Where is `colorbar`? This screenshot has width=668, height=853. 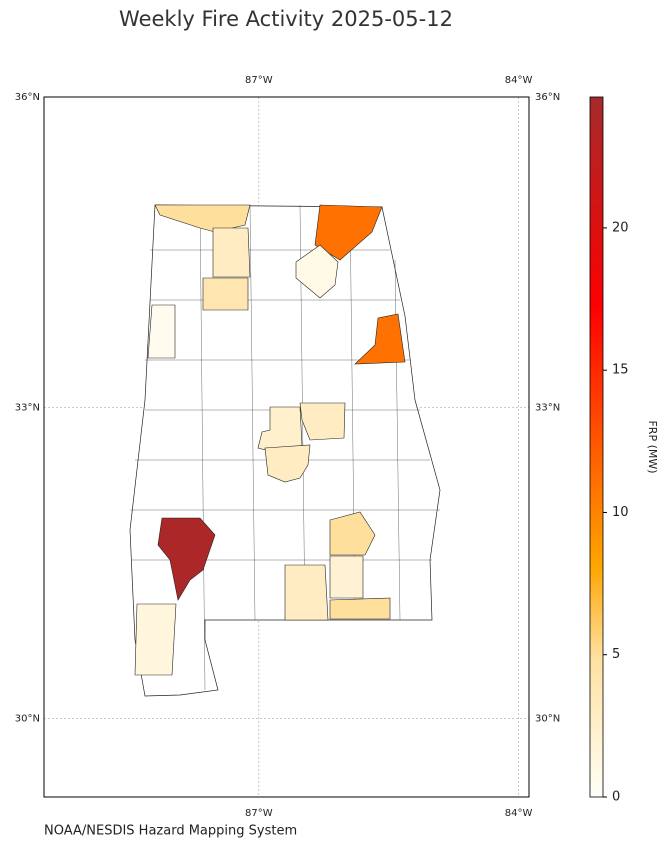
colorbar is located at coordinates (596, 447).